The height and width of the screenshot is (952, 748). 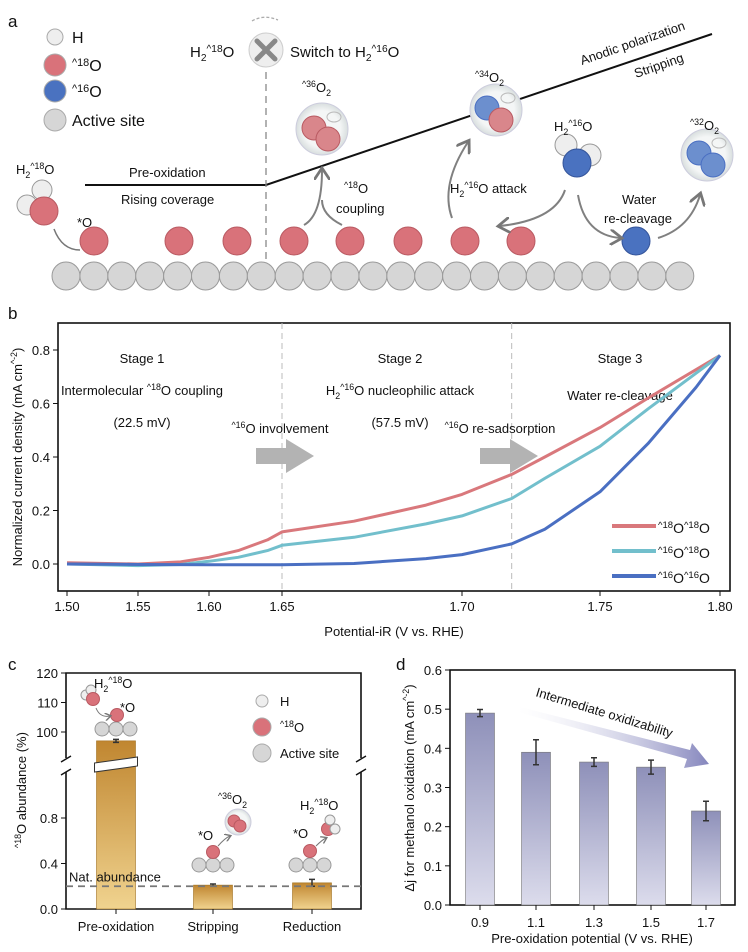 What do you see at coordinates (636, 241) in the screenshot?
I see `adsorbed-o16-atom` at bounding box center [636, 241].